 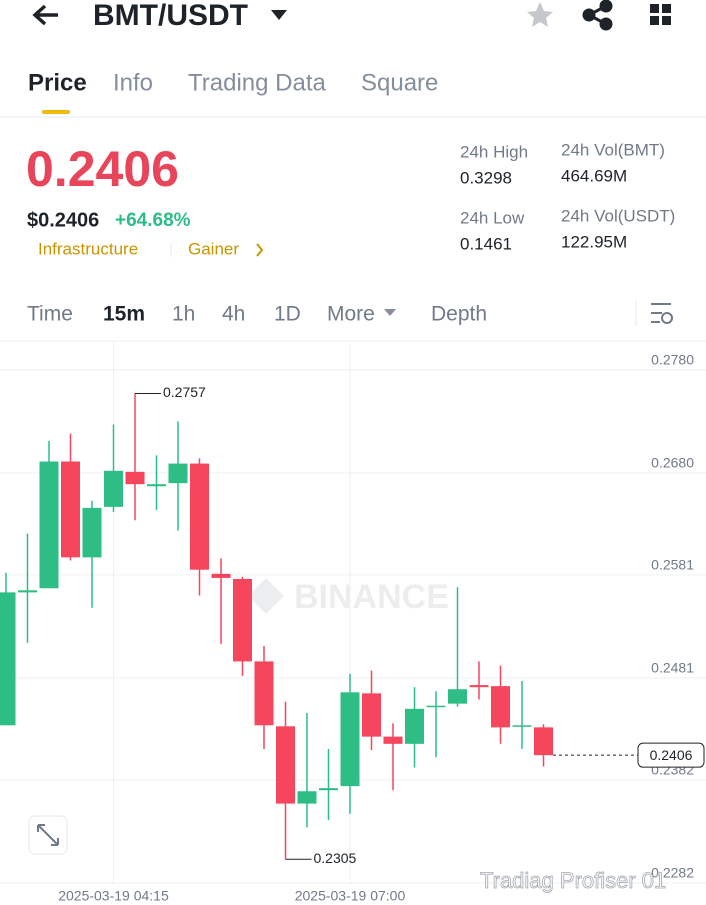 I want to click on interval: 1D, so click(x=287, y=314).